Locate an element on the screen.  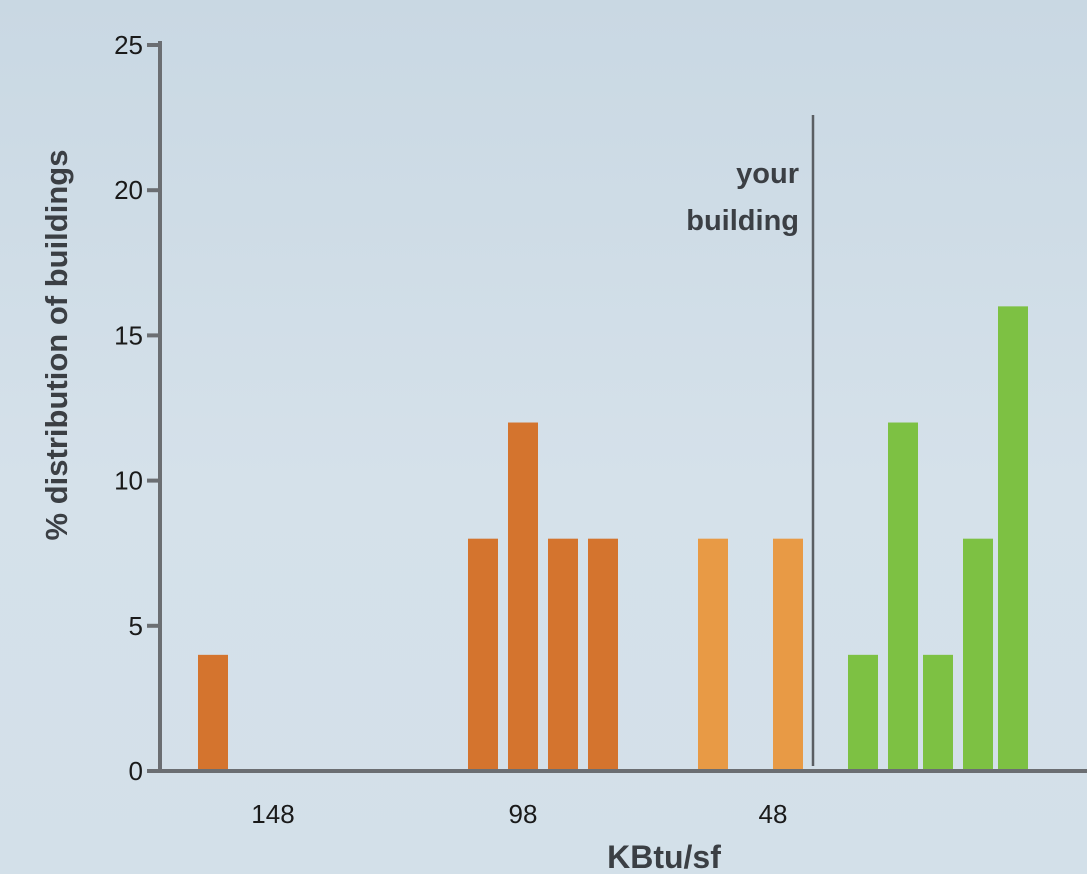
your-building-label-line1: your is located at coordinates (767, 174).